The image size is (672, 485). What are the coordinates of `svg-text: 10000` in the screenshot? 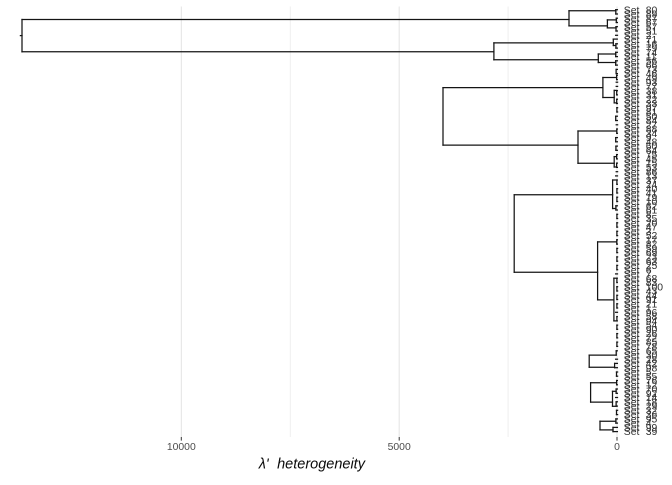 It's located at (181, 447).